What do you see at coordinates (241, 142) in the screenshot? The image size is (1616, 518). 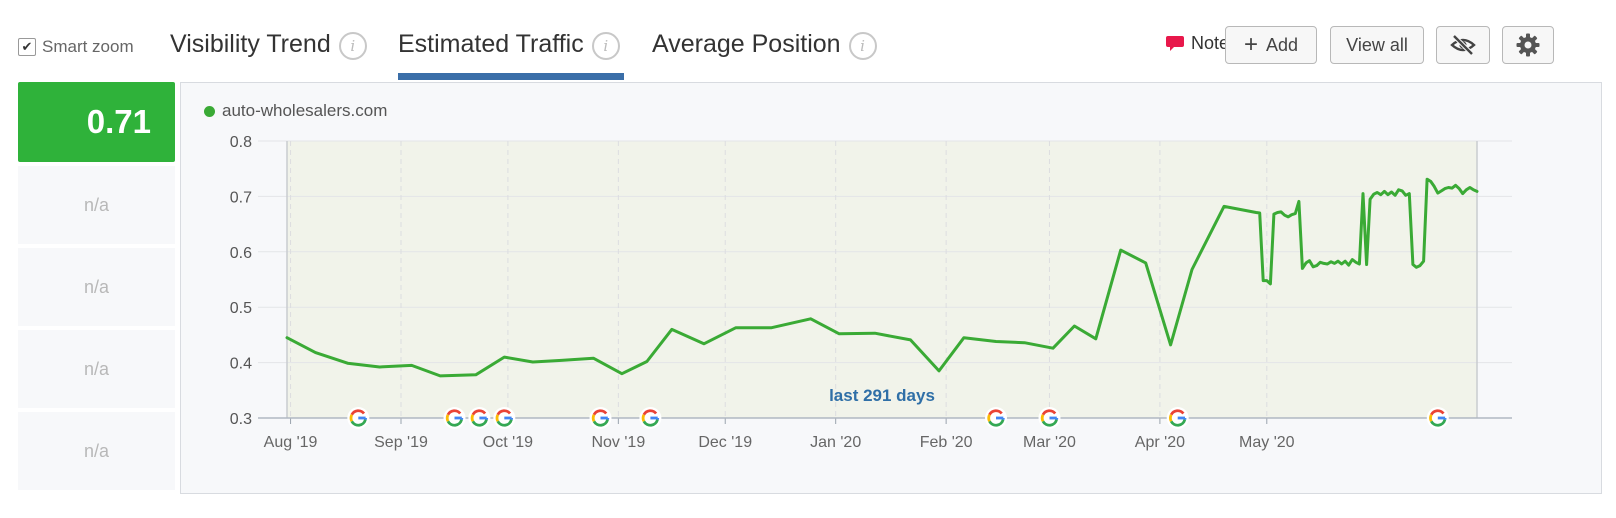 I see `y-tick-label: 0.8` at bounding box center [241, 142].